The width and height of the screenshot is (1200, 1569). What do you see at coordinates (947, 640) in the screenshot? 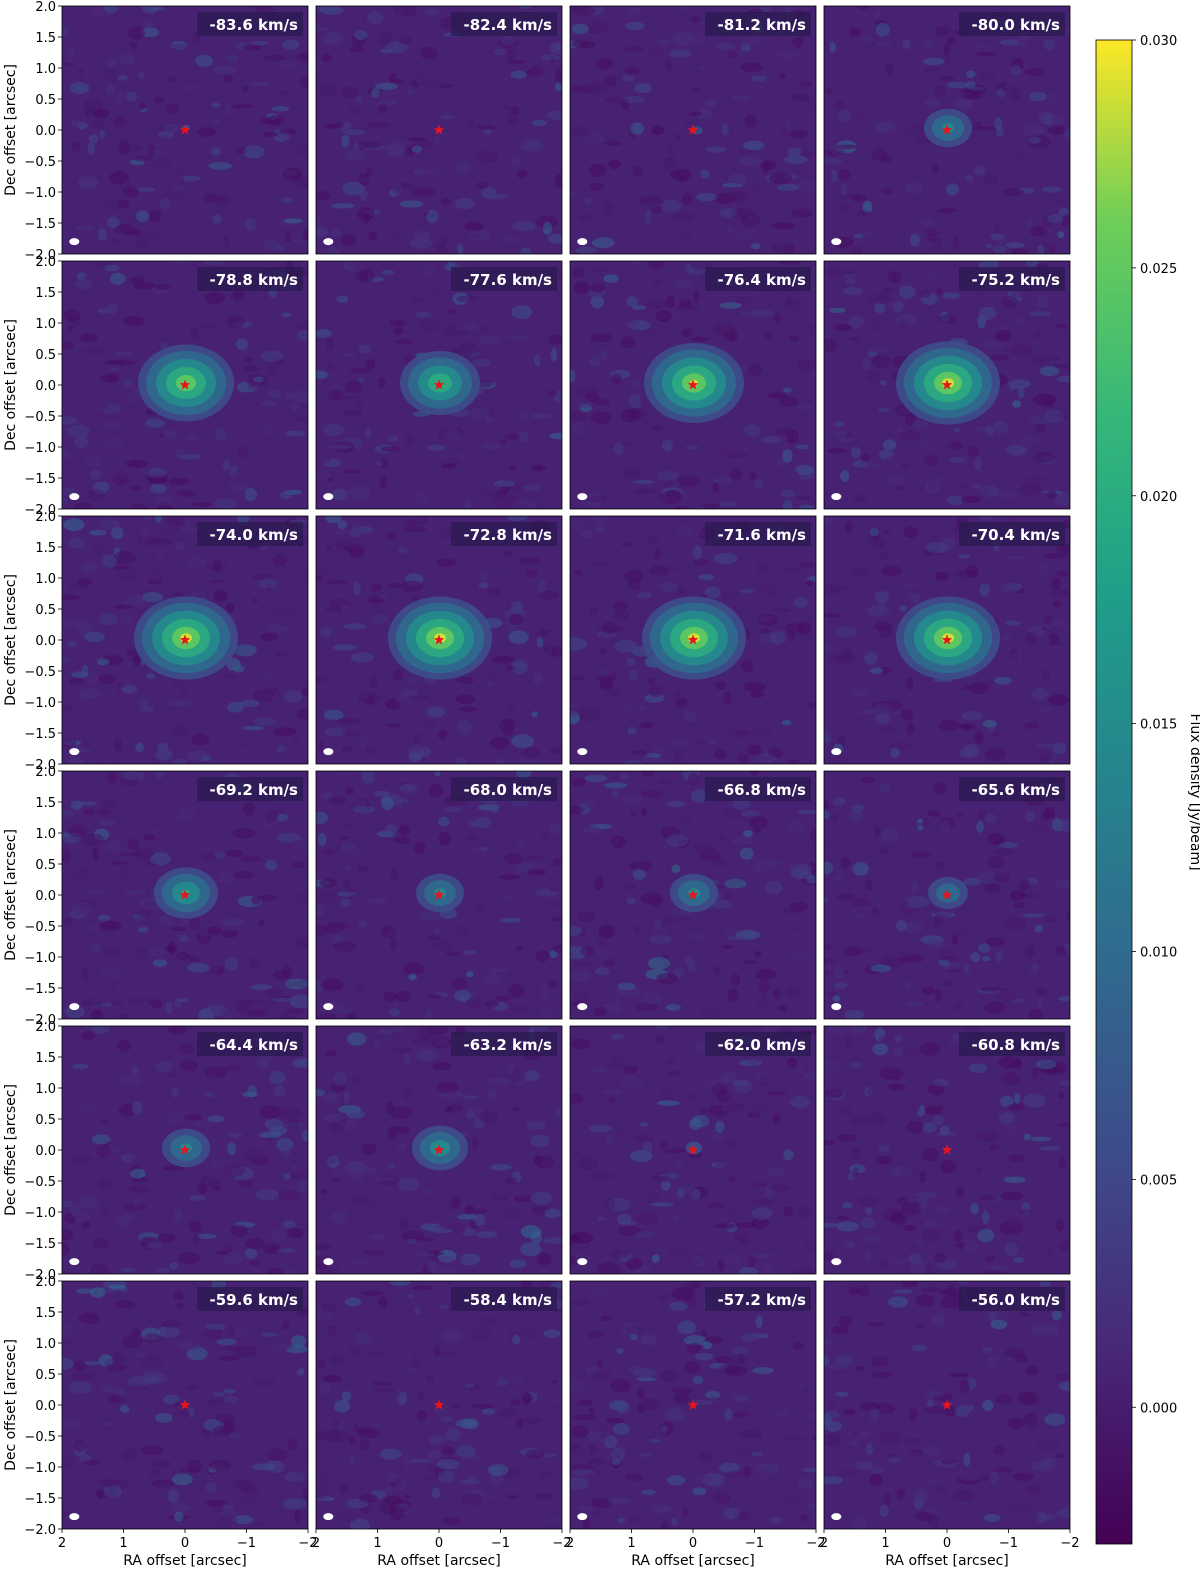
I see `channel-panel: -70.4 km/s` at bounding box center [947, 640].